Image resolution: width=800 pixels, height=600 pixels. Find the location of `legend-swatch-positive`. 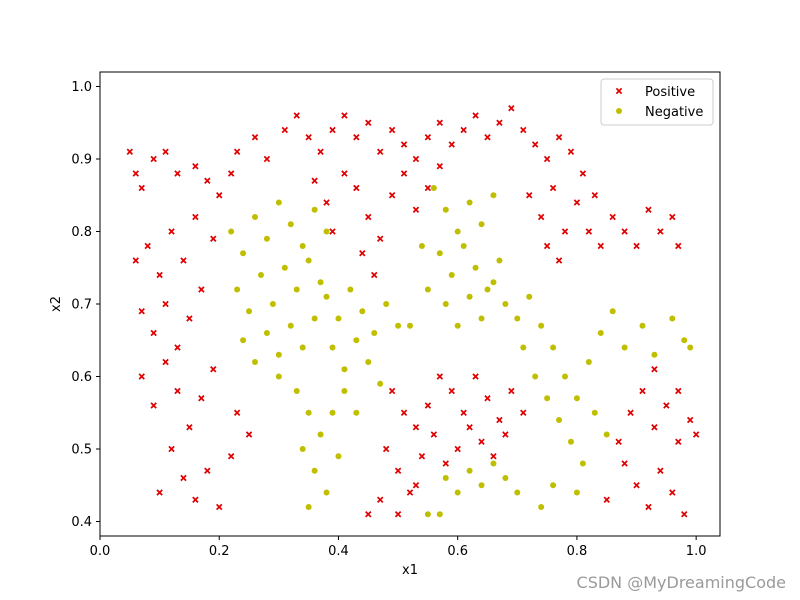

legend-swatch-positive is located at coordinates (619, 91).